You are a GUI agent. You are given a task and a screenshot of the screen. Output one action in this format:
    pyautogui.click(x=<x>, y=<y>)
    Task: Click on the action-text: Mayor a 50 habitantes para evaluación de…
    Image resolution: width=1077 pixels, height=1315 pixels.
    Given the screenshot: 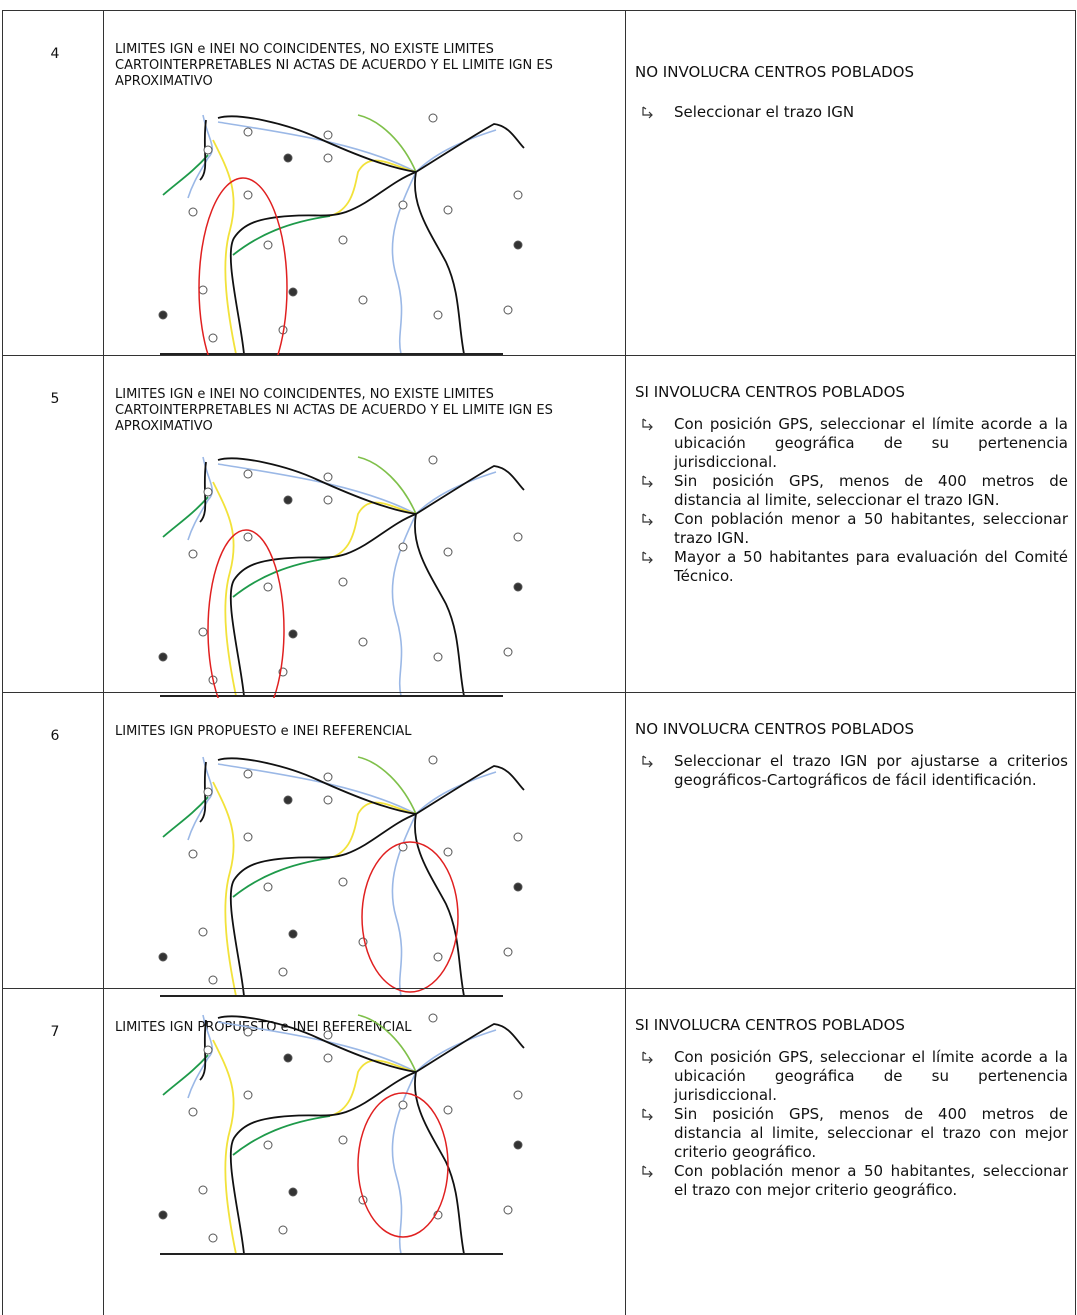 What is the action you would take?
    pyautogui.click(x=871, y=566)
    